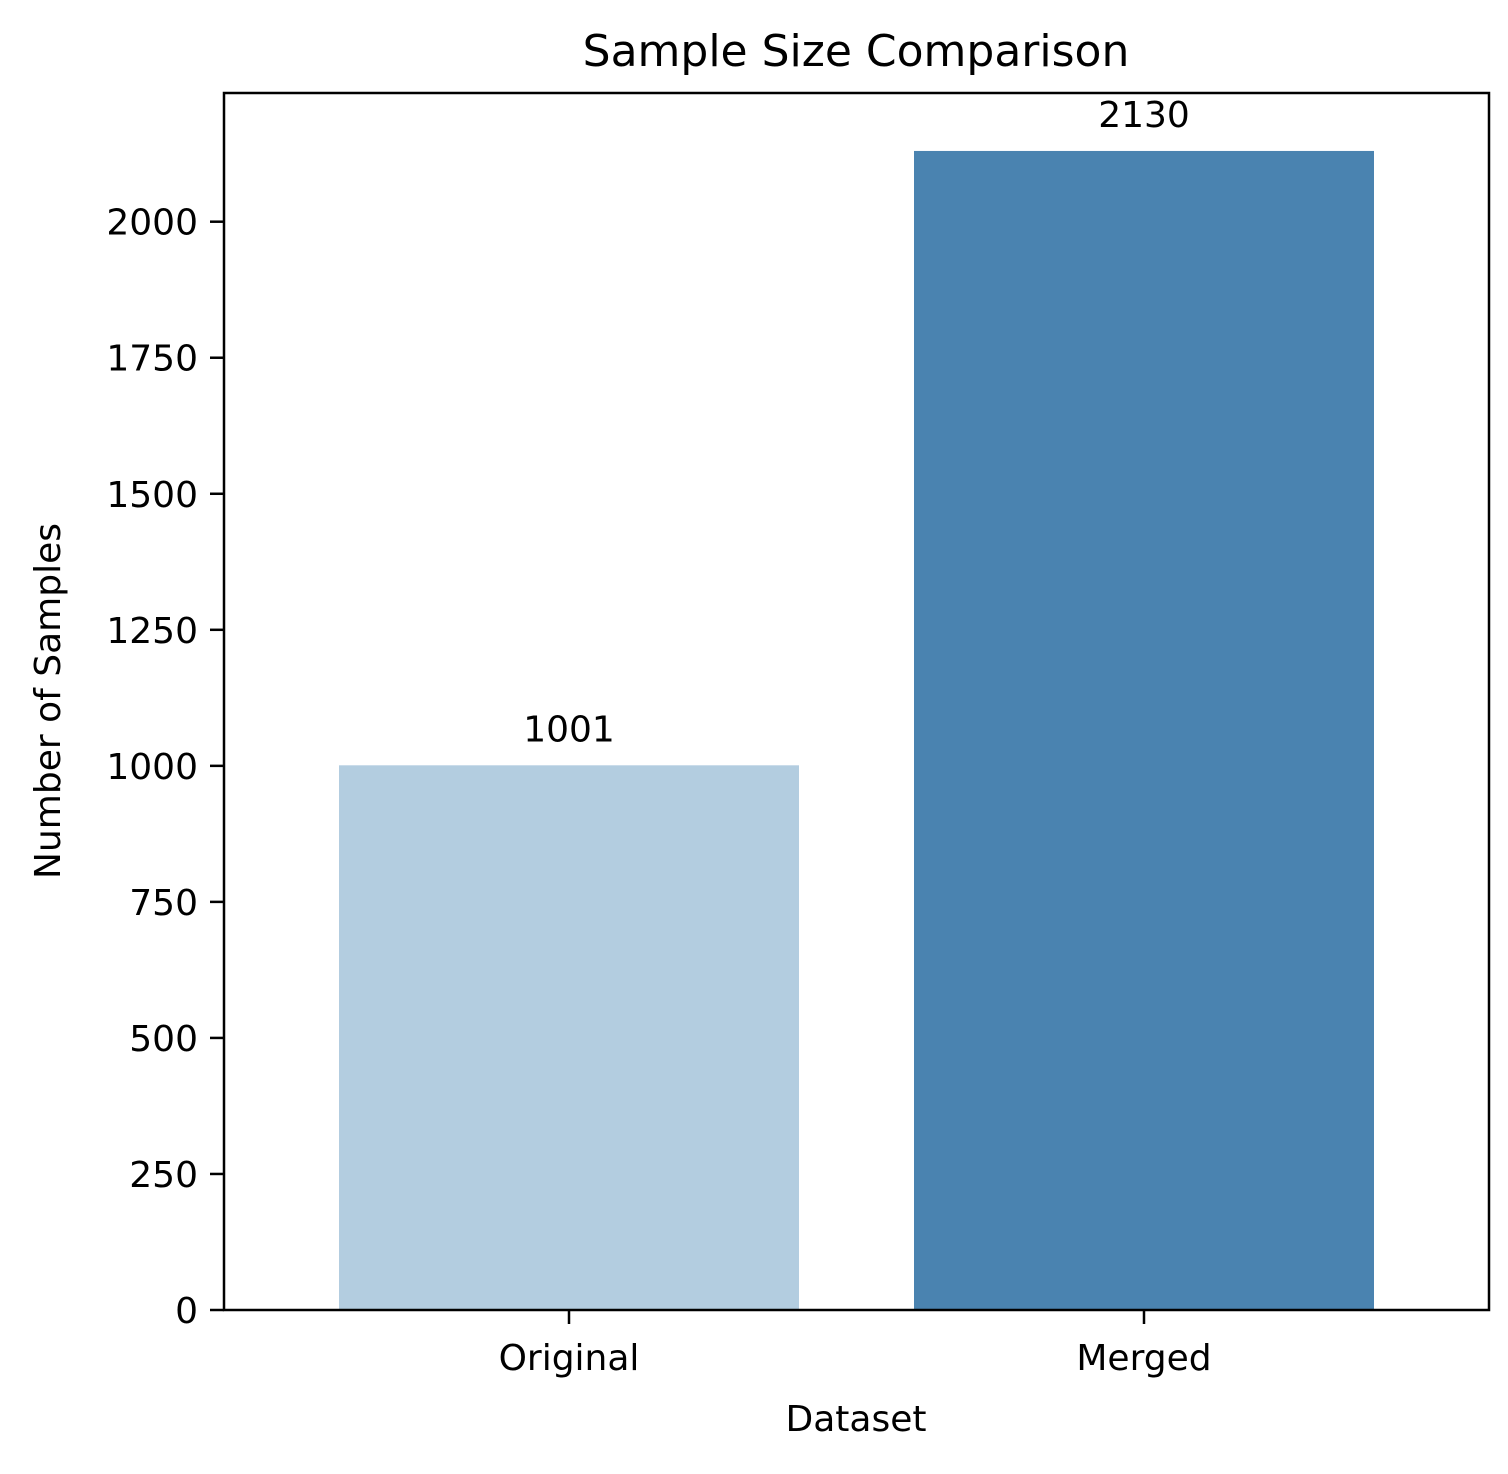 The width and height of the screenshot is (1508, 1474). I want to click on data-label-original: 1001, so click(569, 729).